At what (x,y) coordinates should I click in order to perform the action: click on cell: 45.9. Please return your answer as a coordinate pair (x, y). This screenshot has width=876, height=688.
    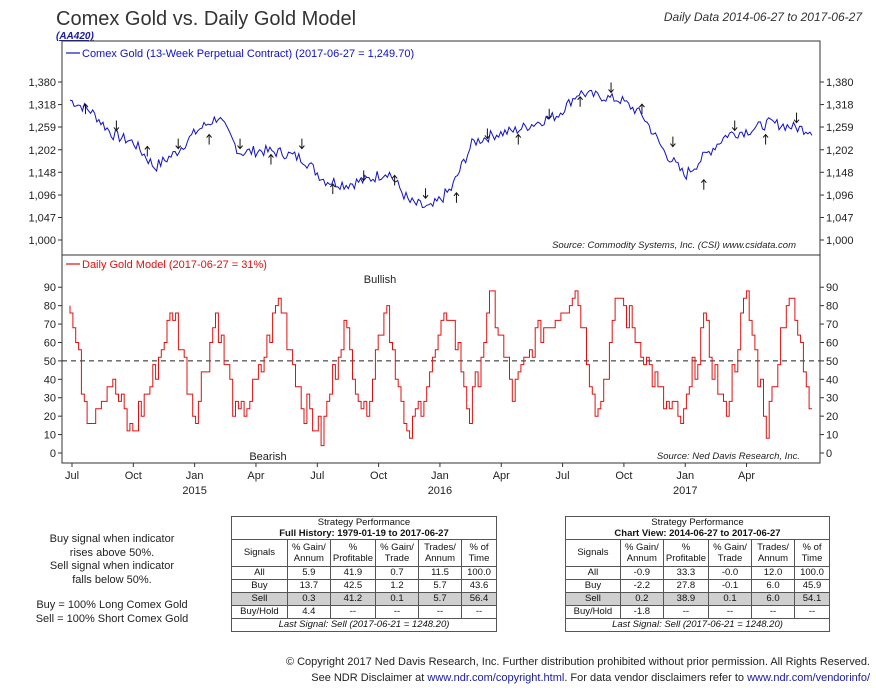
    Looking at the image, I should click on (812, 586).